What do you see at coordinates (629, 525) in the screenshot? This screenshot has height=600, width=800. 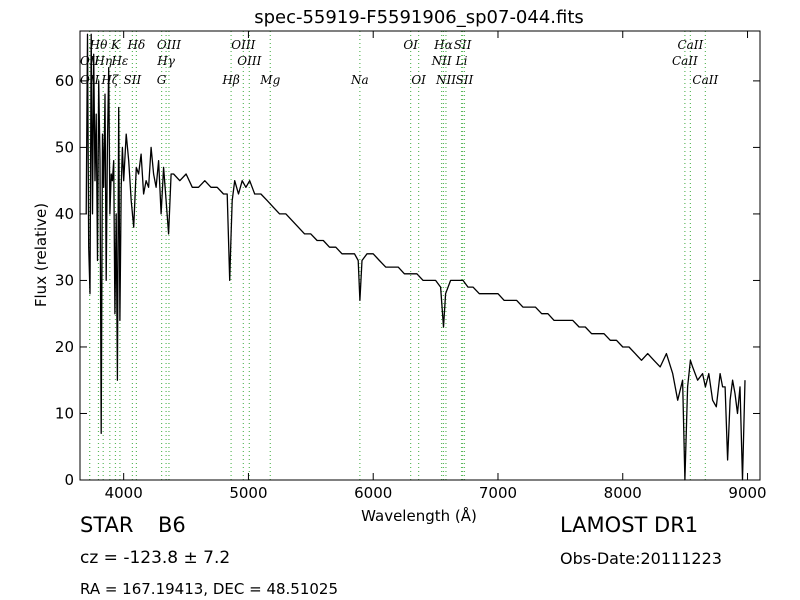 I see `survey-name: LAMOST DR1` at bounding box center [629, 525].